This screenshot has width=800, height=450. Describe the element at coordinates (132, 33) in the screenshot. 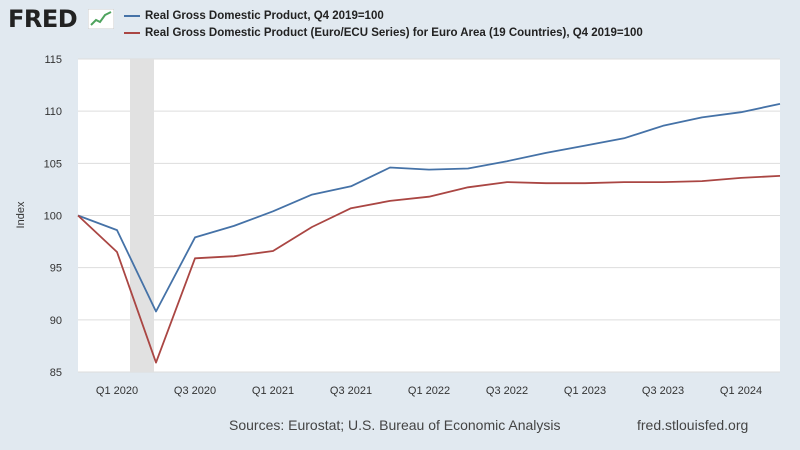

I see `legend-swatch-euro-gdp` at that location.